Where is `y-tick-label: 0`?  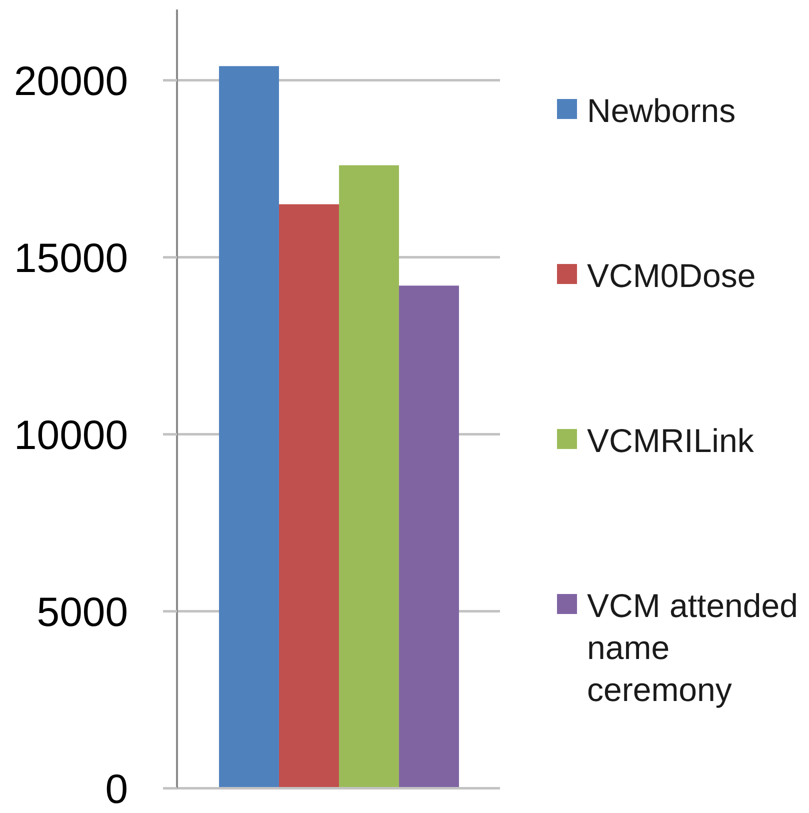 y-tick-label: 0 is located at coordinates (116, 789).